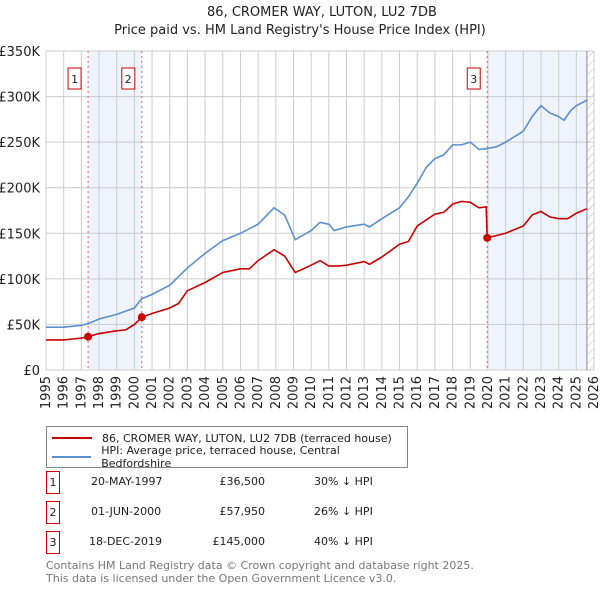 Image resolution: width=600 pixels, height=590 pixels. Describe the element at coordinates (24, 325) in the screenshot. I see `y-tick-label: £50K` at that location.